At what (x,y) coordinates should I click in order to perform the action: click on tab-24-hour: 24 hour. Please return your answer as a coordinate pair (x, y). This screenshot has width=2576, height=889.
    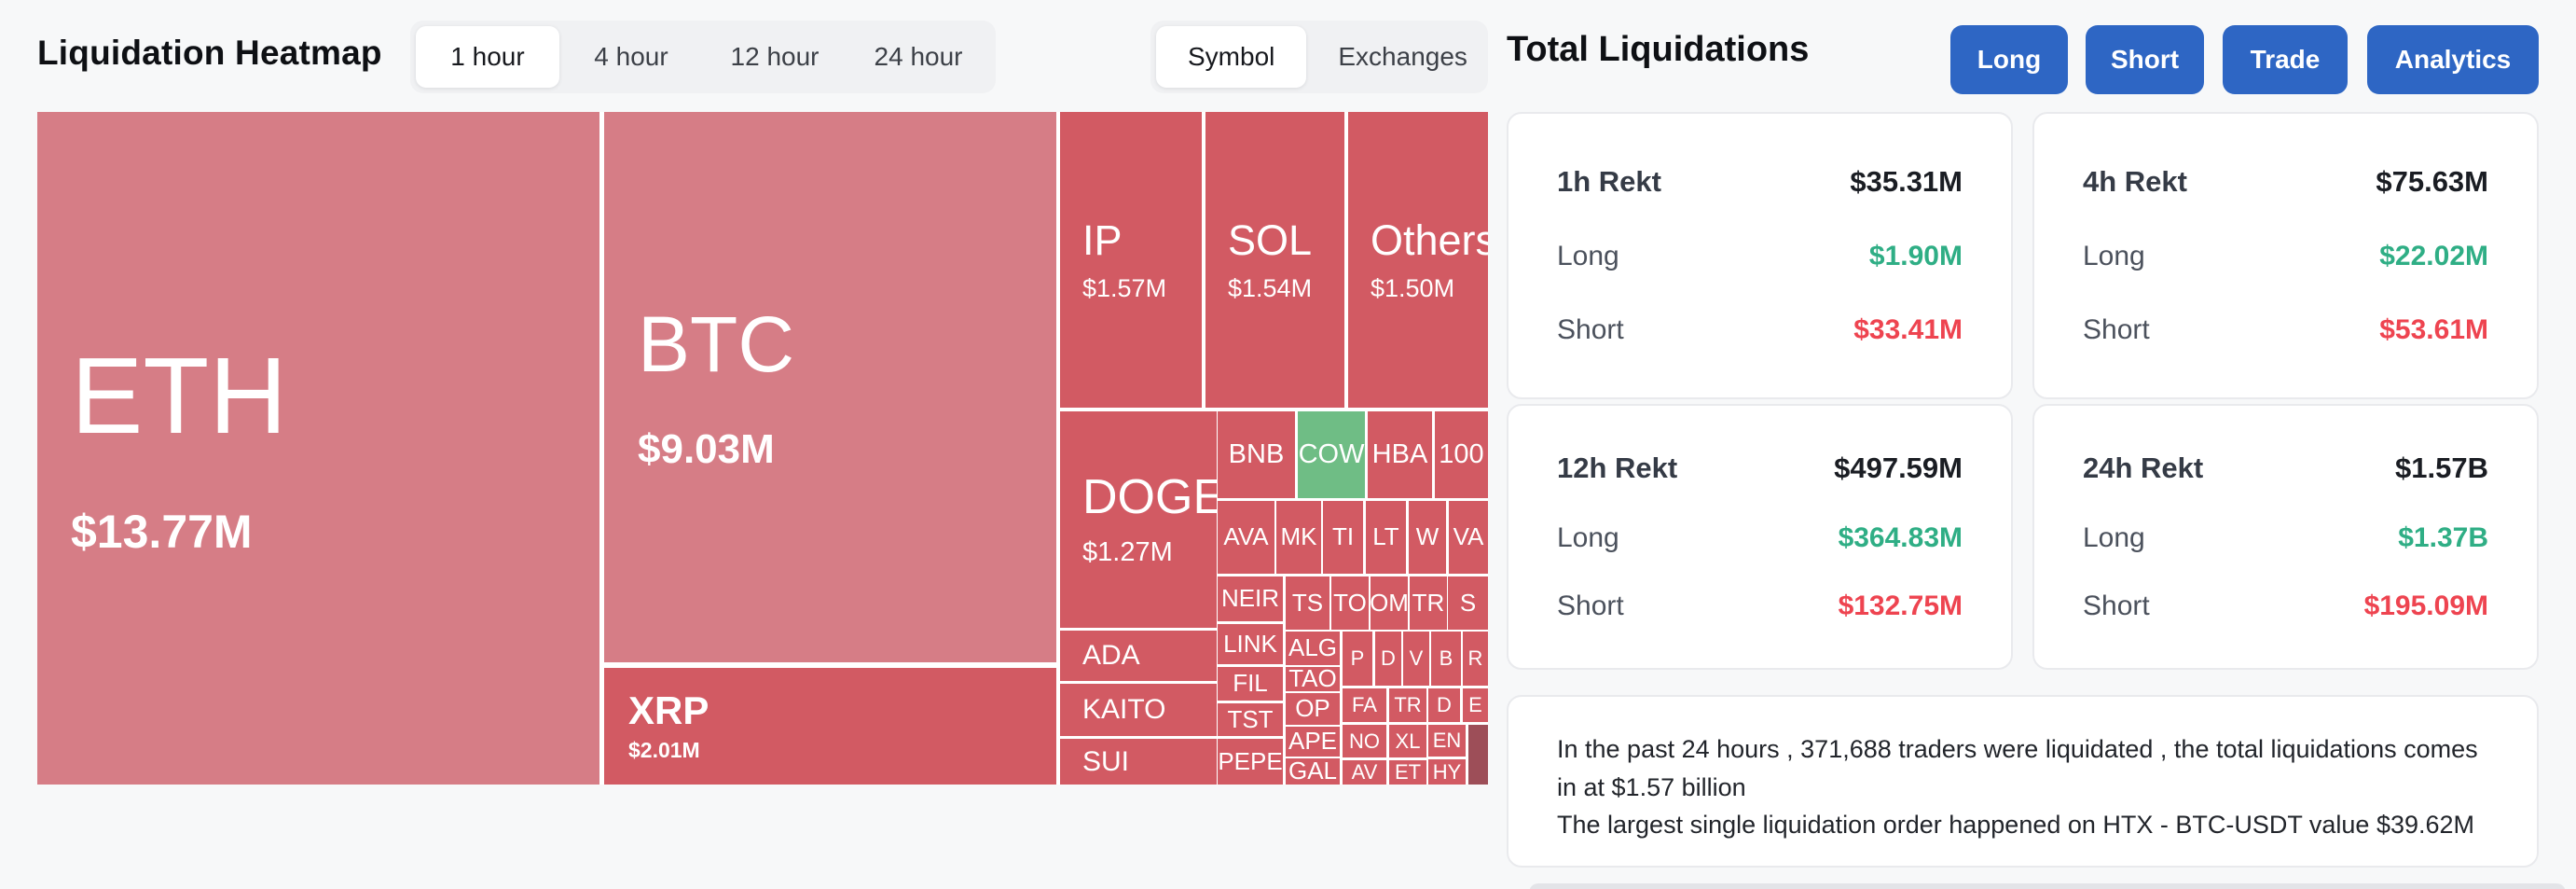
    Looking at the image, I should click on (919, 57).